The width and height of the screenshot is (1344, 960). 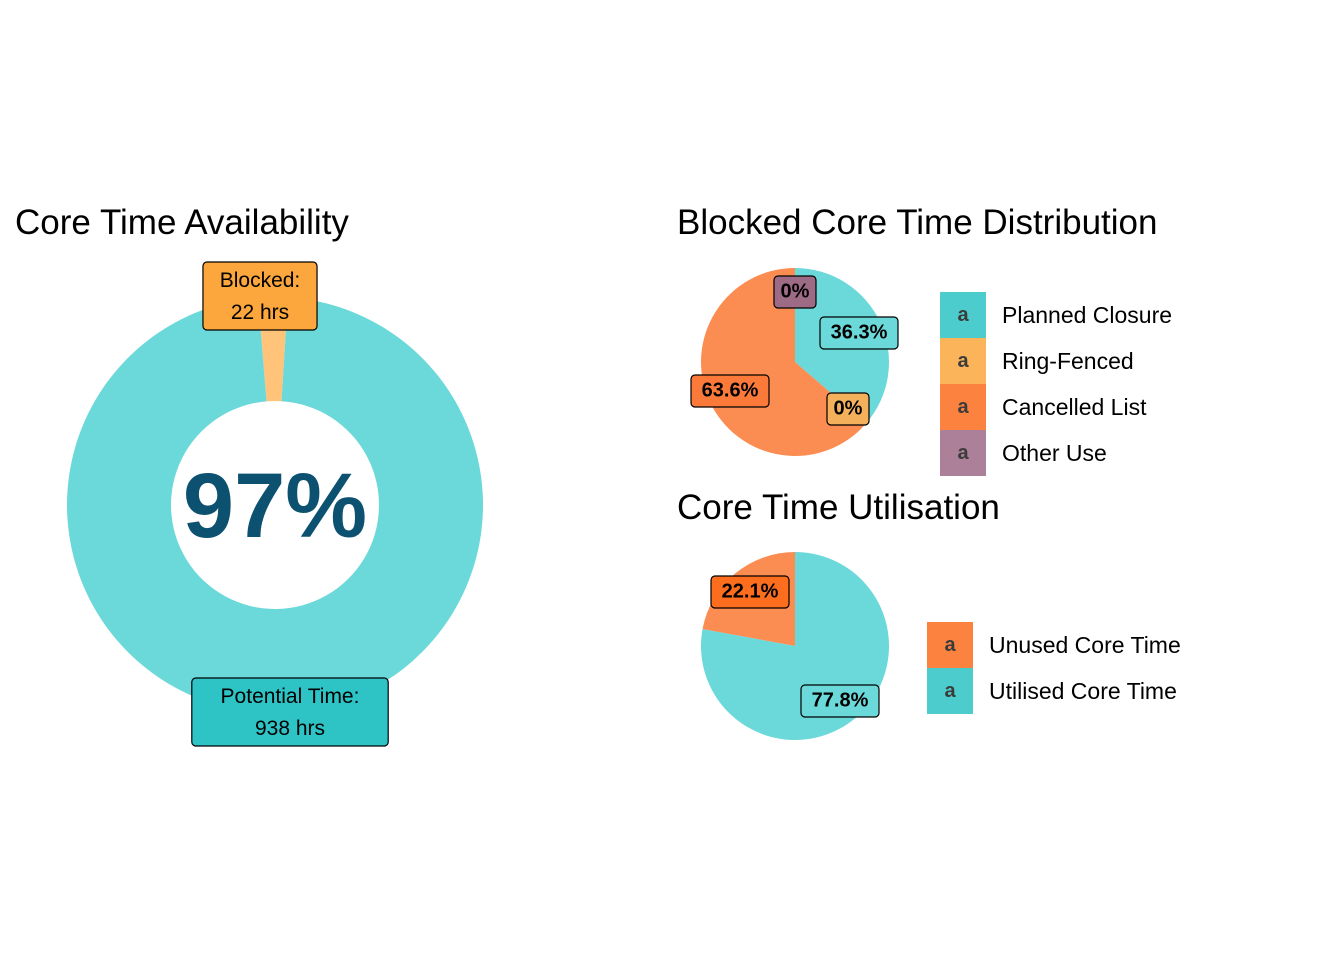 What do you see at coordinates (290, 728) in the screenshot?
I see `donut-label-potential-text: 938 hrs` at bounding box center [290, 728].